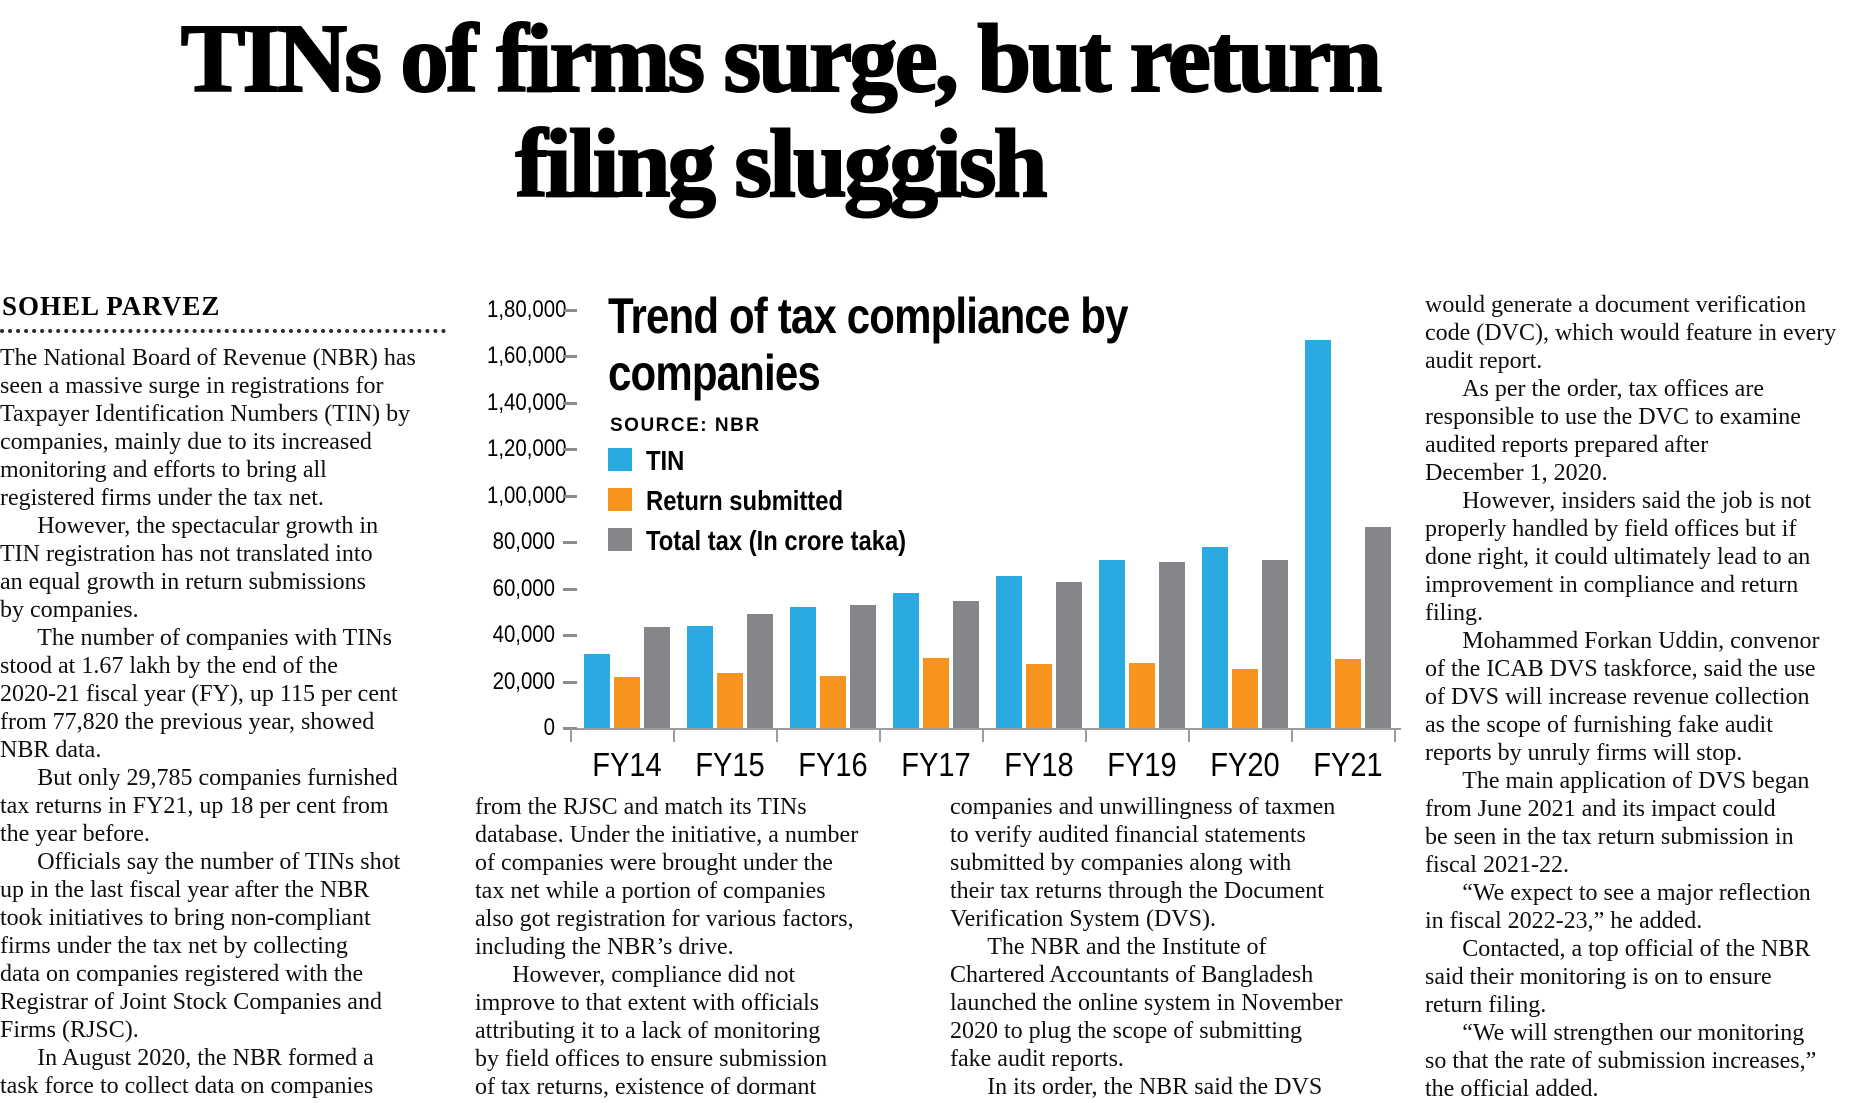 The image size is (1871, 1103). I want to click on bar-fy19-tin, so click(1112, 644).